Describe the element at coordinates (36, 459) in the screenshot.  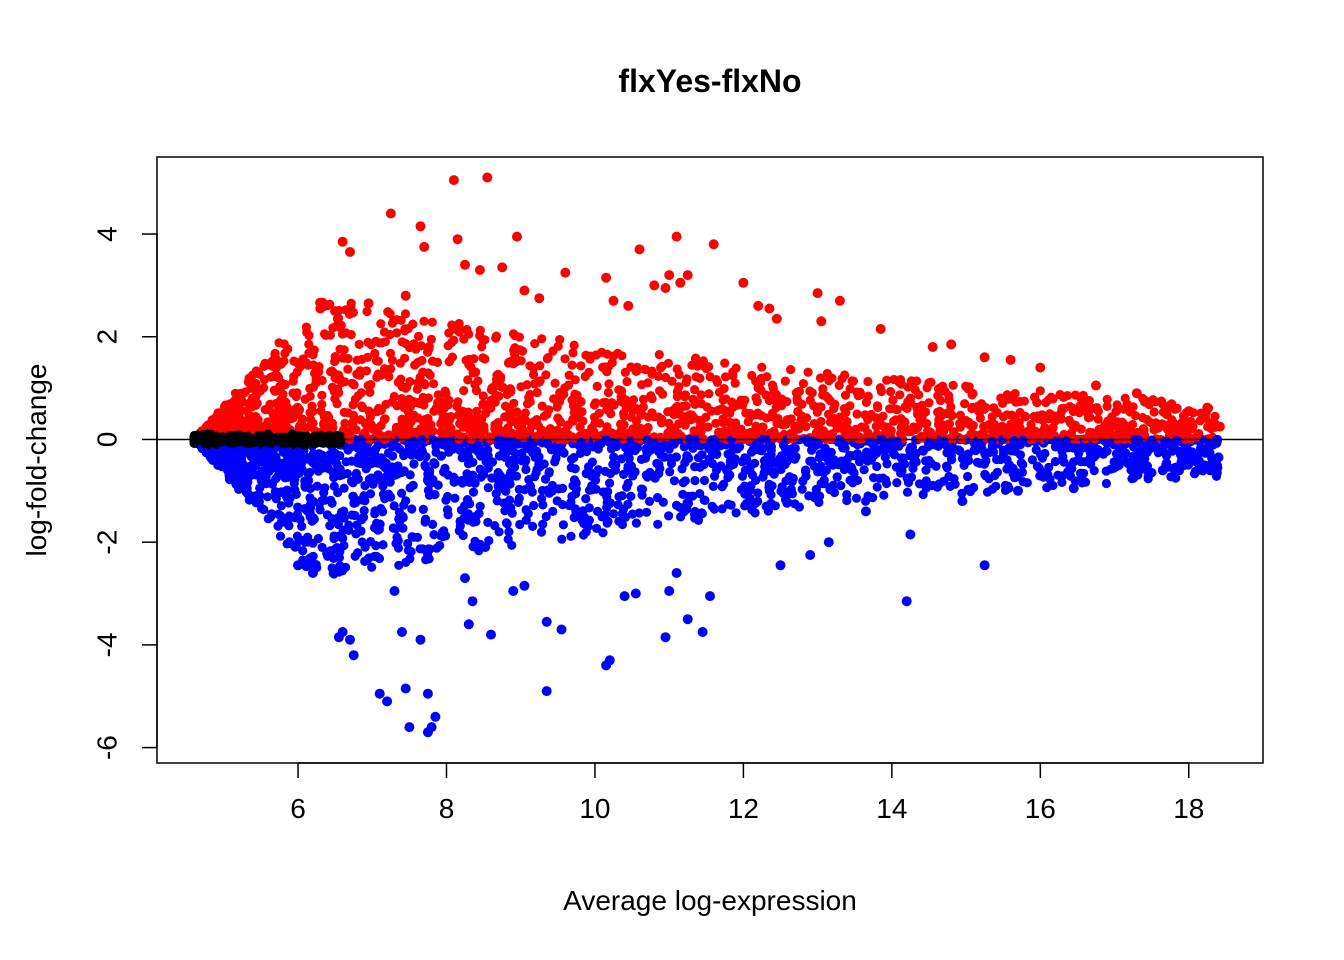
I see `y-axis-label: log-fold-change` at that location.